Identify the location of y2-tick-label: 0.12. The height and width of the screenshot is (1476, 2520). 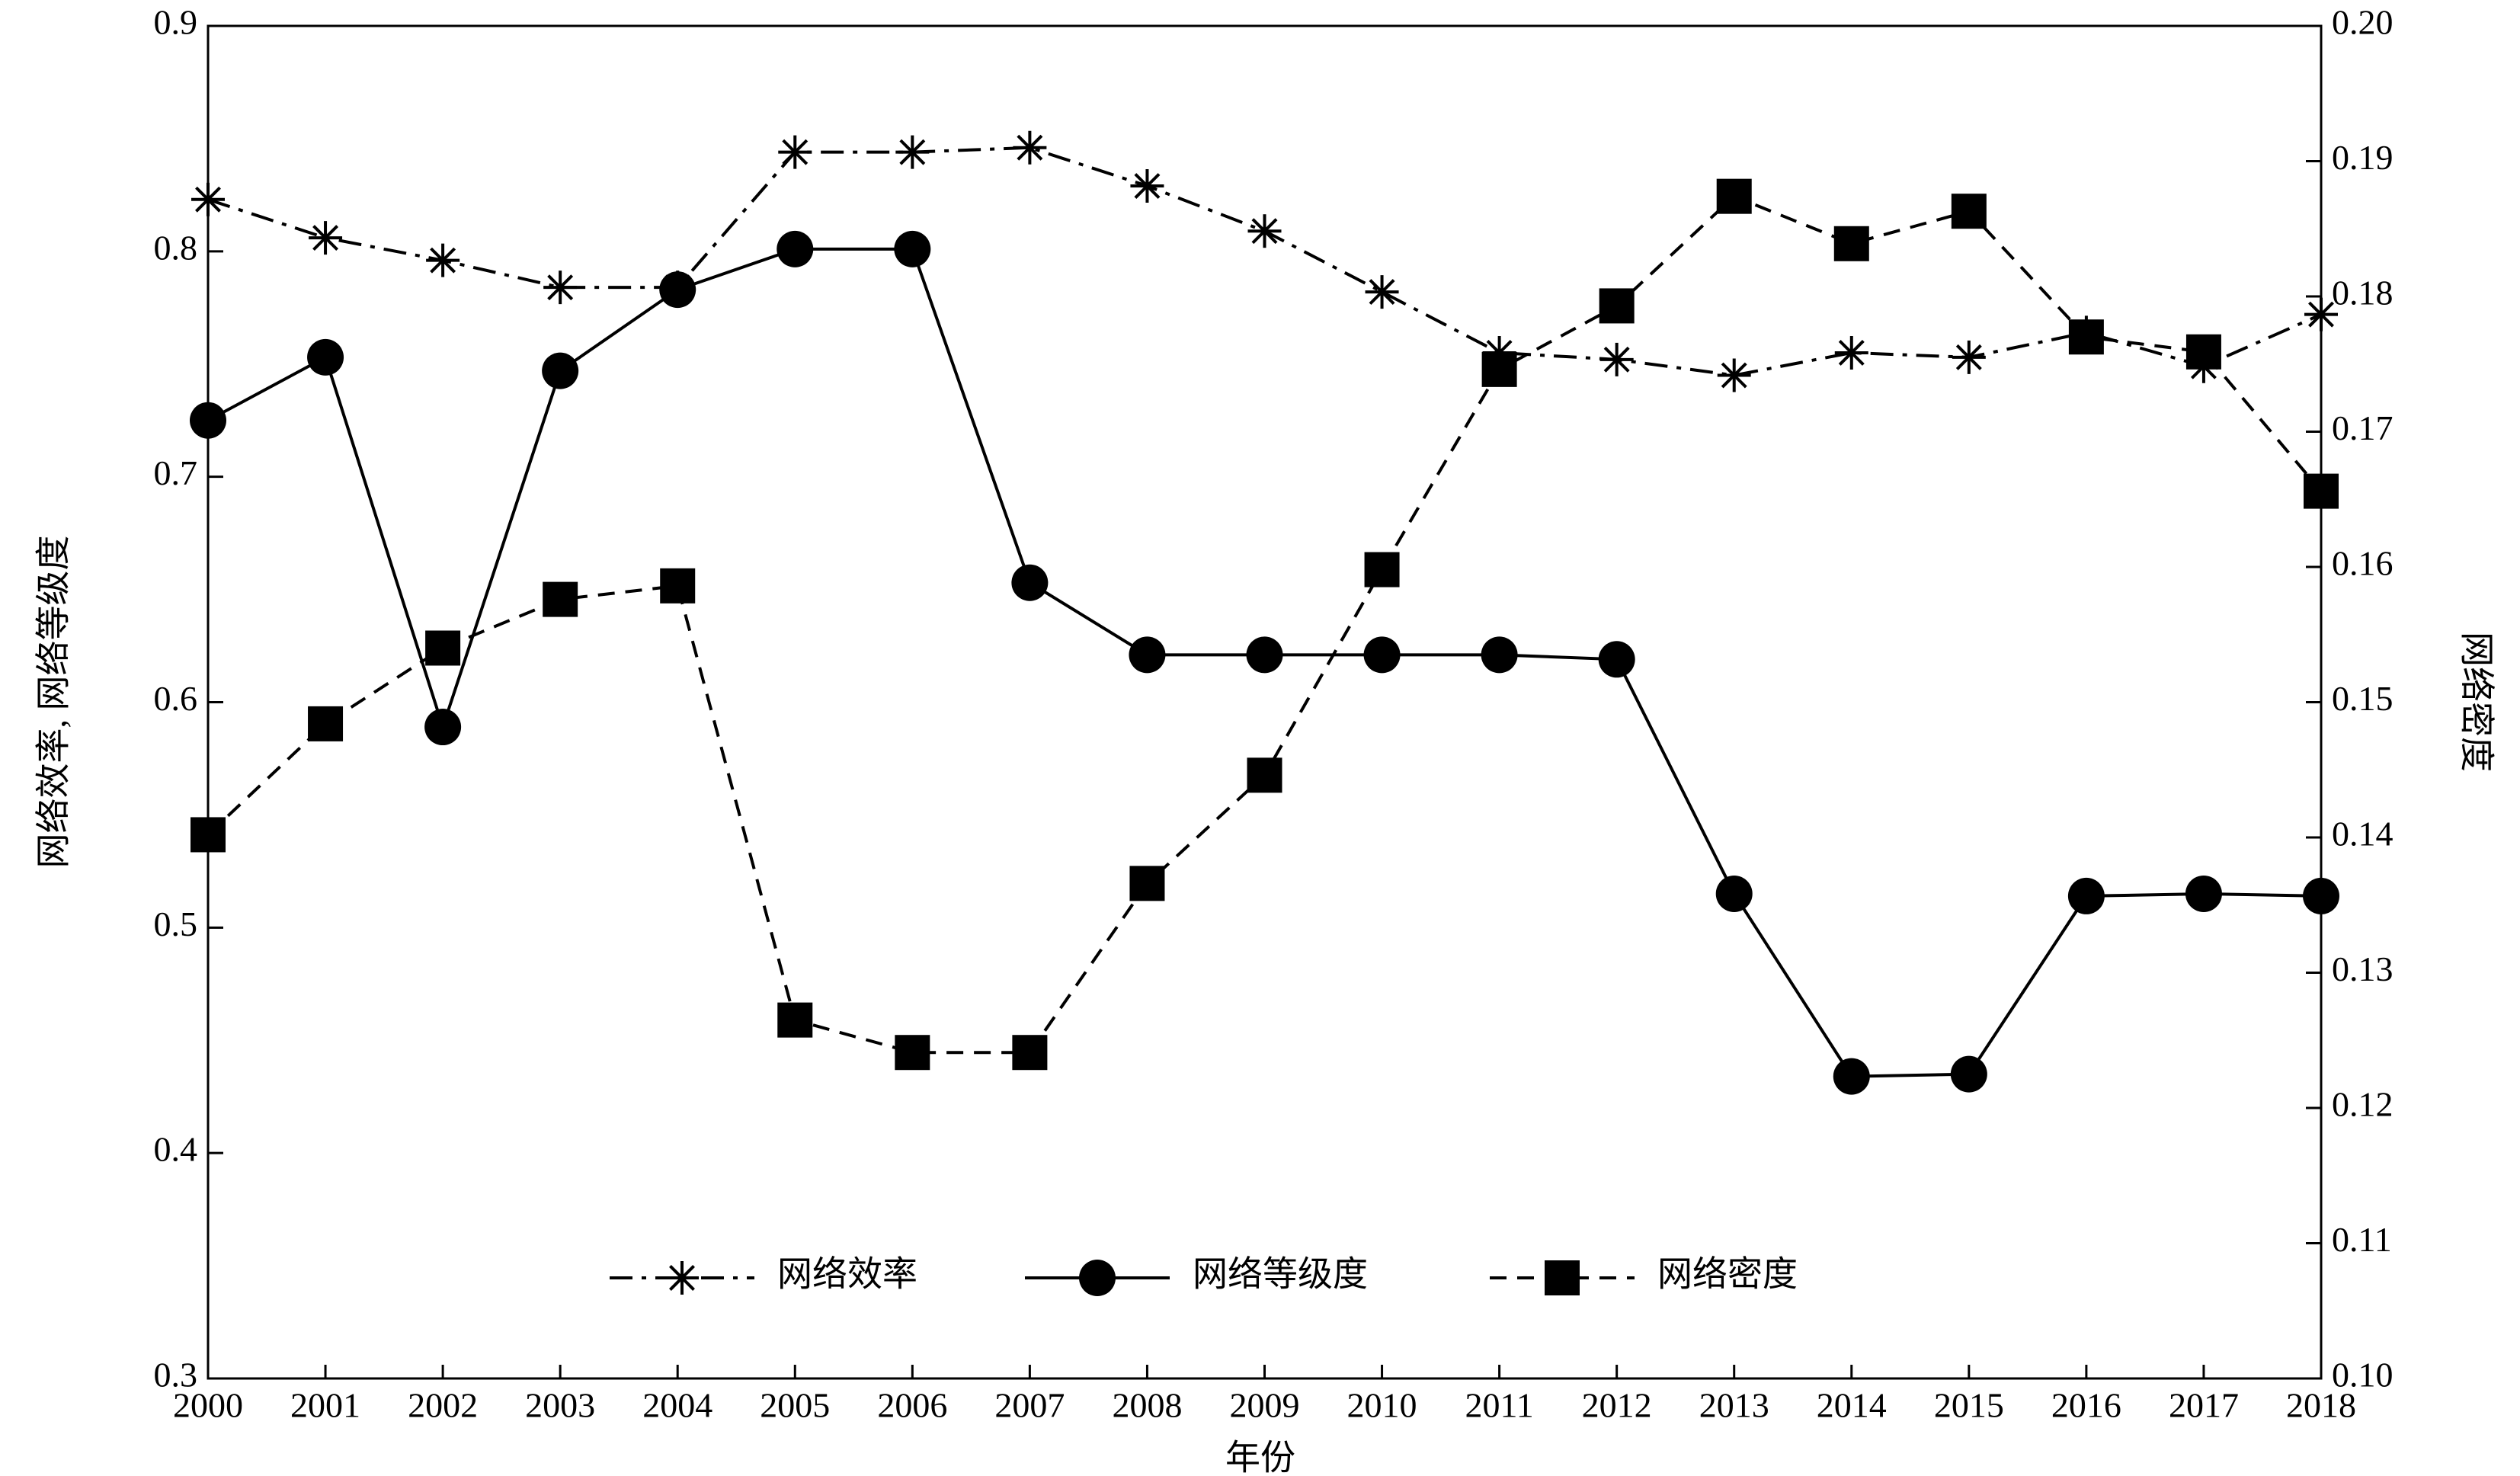
(2363, 1104).